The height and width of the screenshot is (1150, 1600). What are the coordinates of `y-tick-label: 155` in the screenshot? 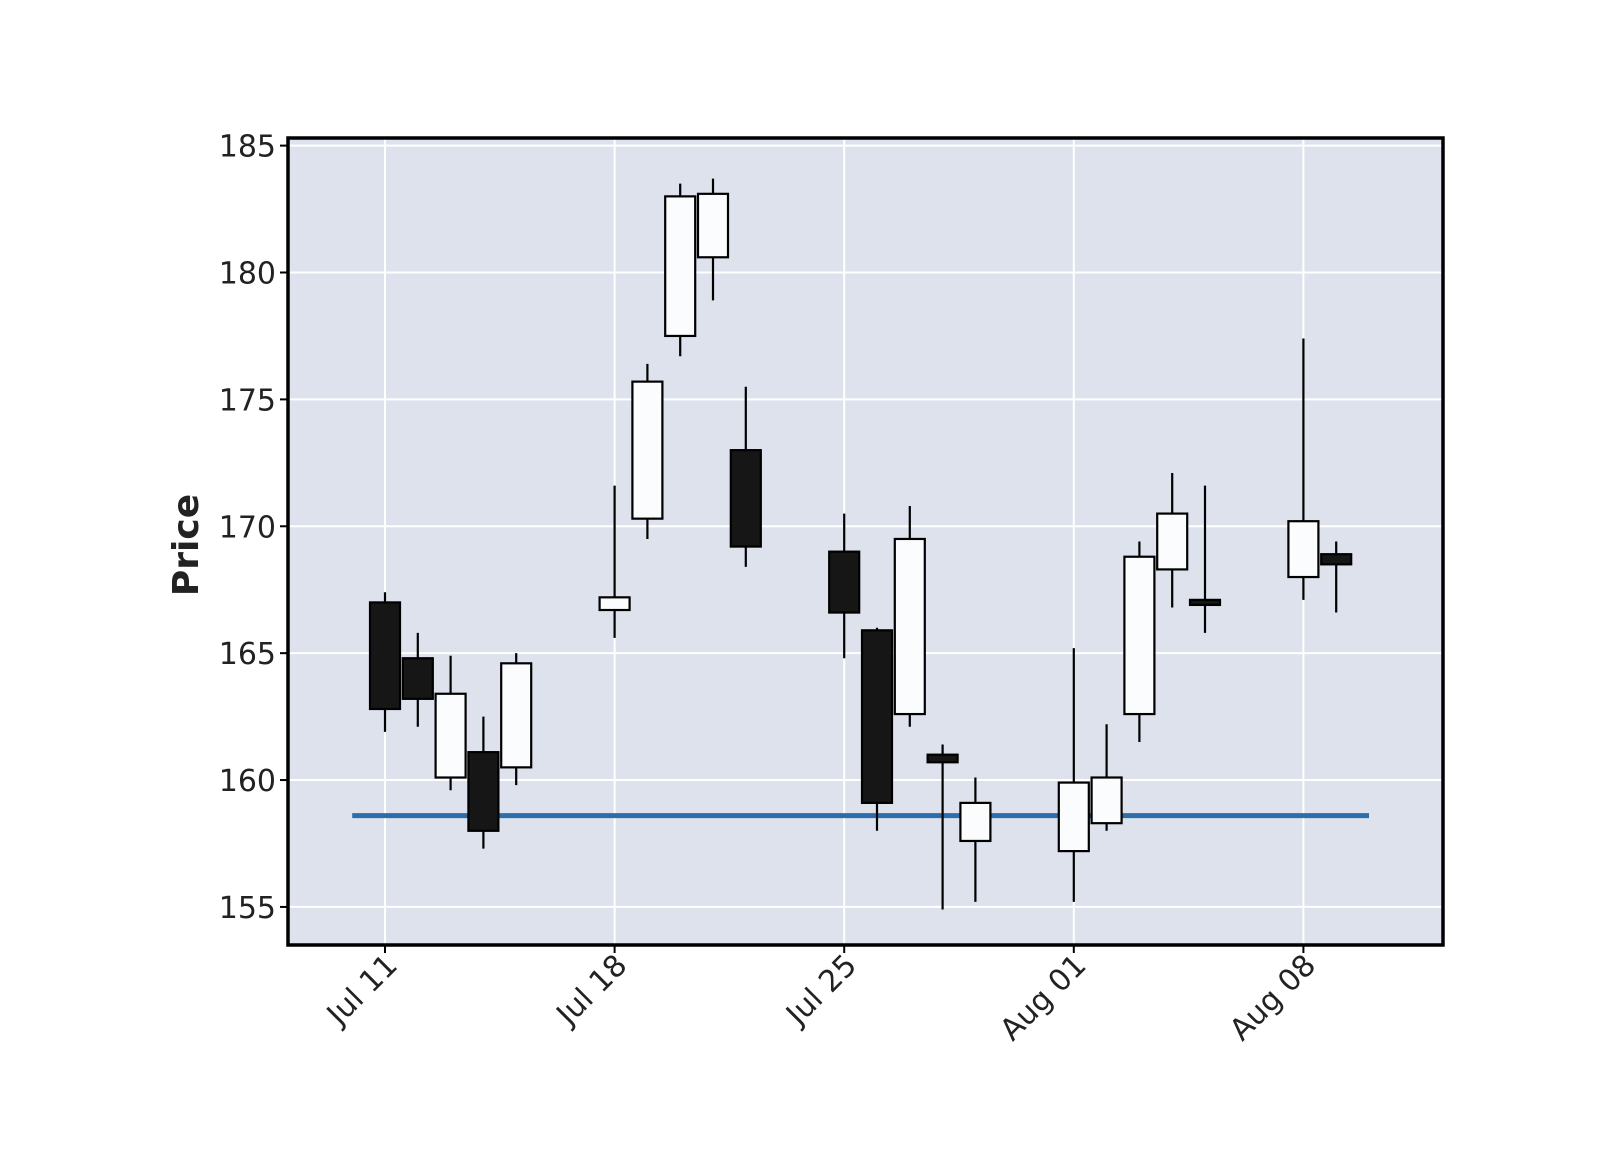 It's located at (247, 908).